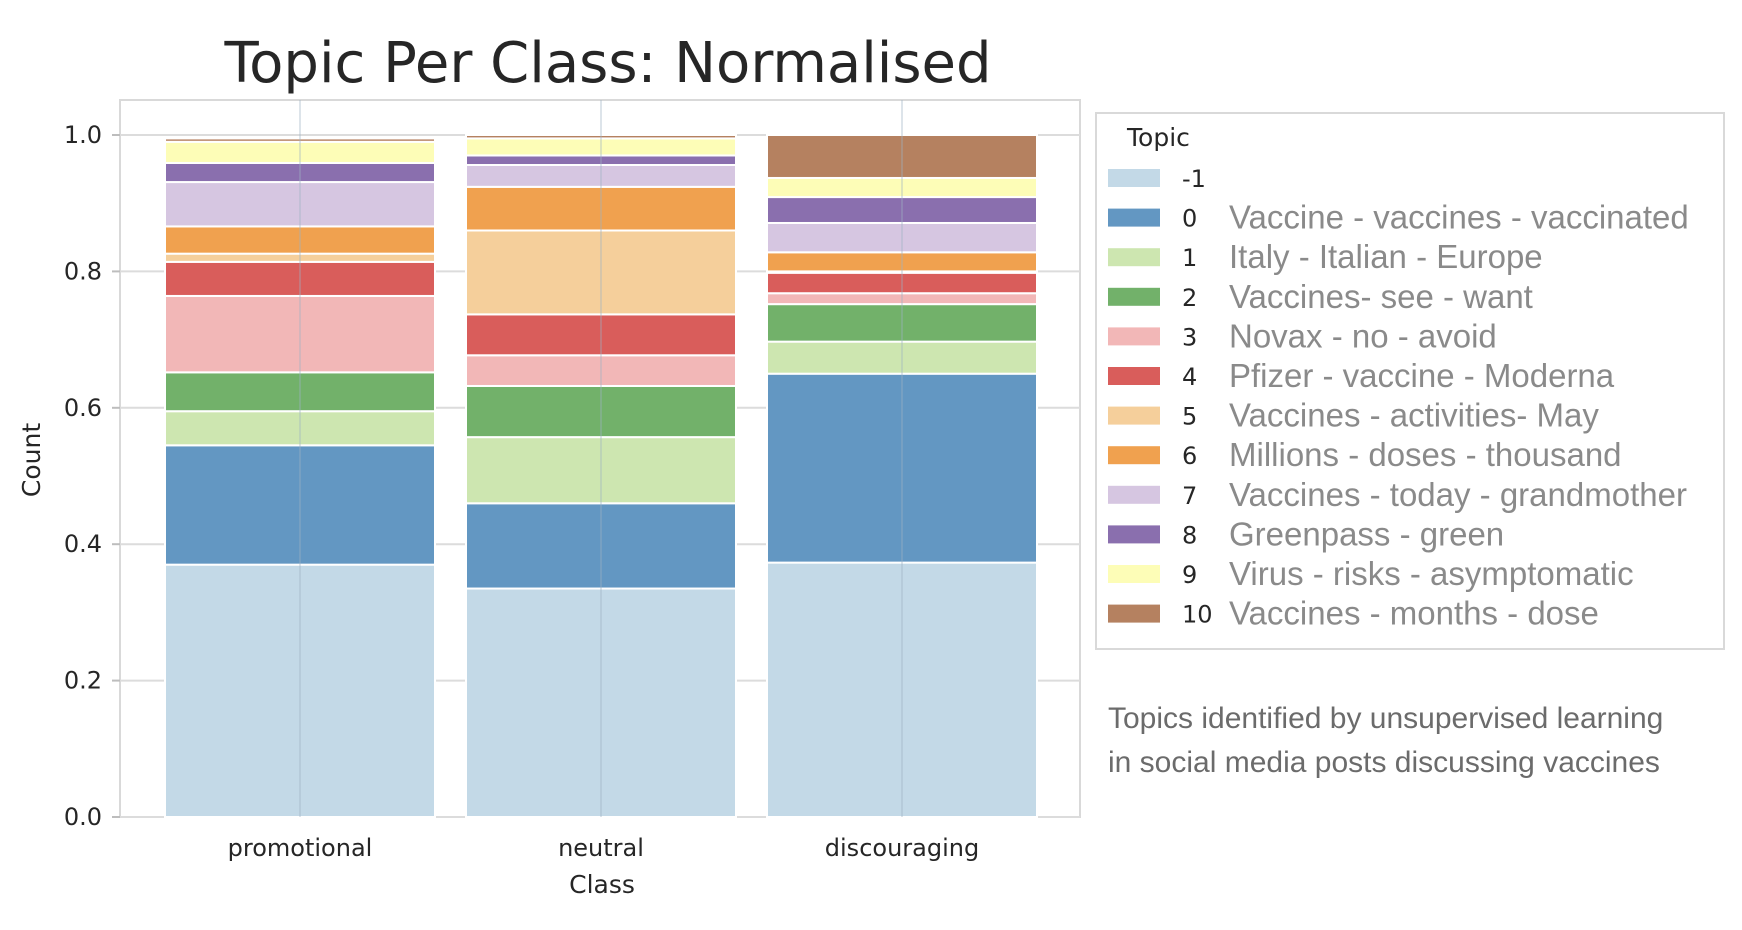  I want to click on x-tick-label: neutral, so click(601, 848).